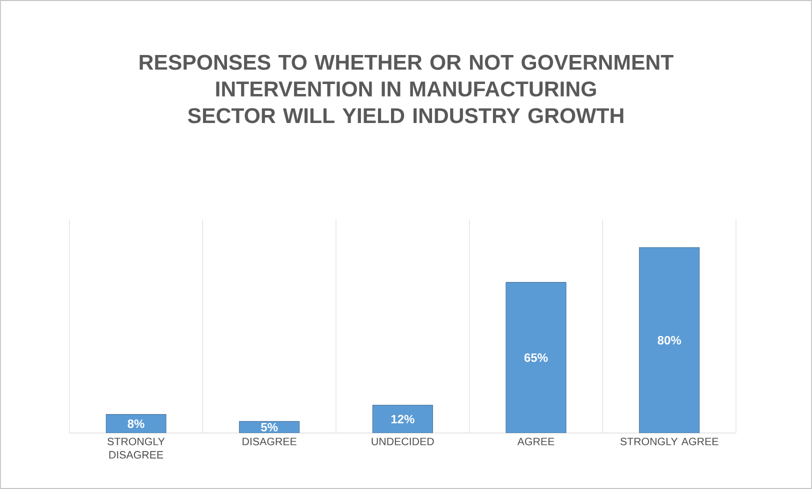 Image resolution: width=812 pixels, height=489 pixels. I want to click on x-tick-label: STRONGLY AGREE, so click(669, 442).